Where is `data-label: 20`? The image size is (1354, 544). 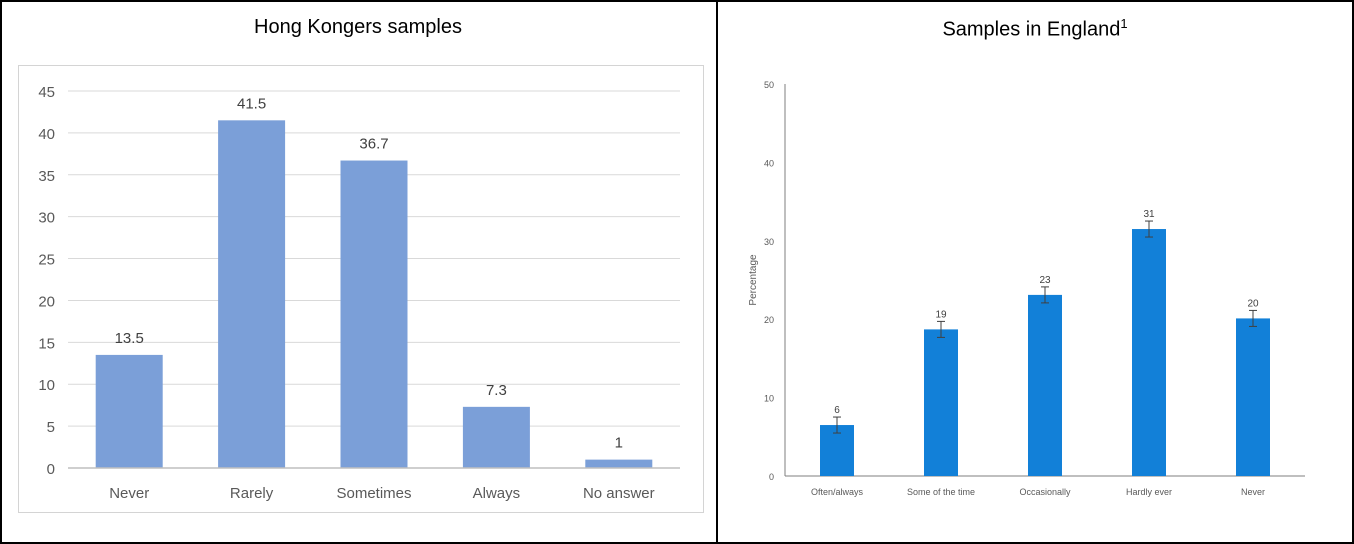 data-label: 20 is located at coordinates (1253, 303).